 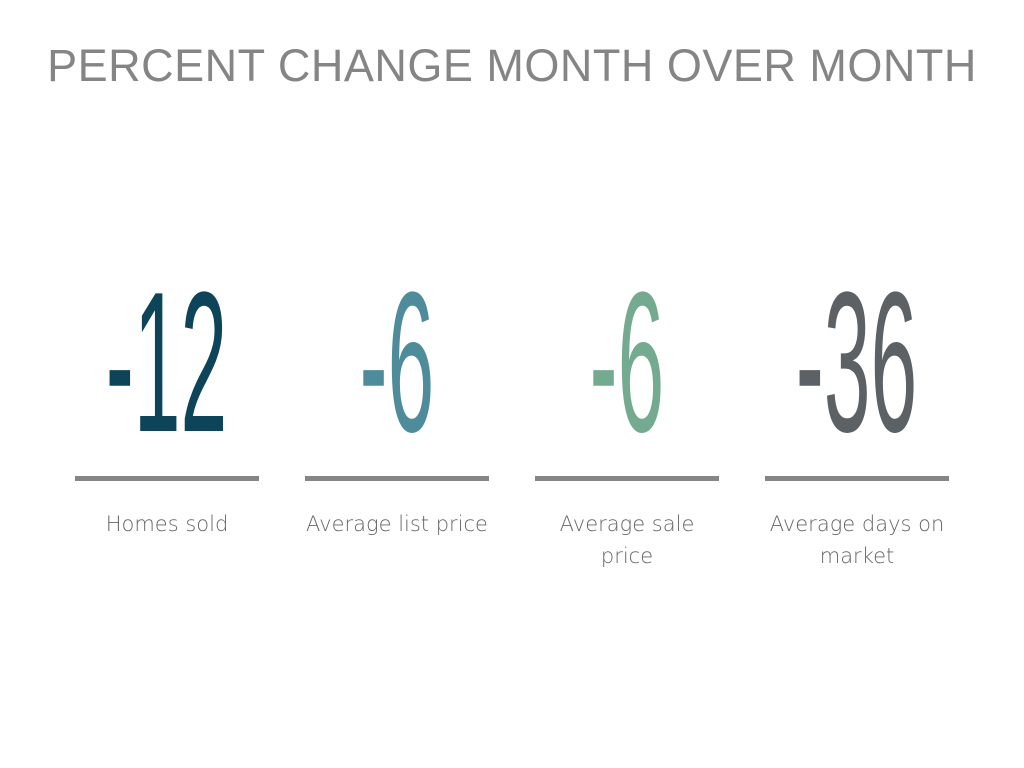 I want to click on stat-value: -36, so click(x=857, y=362).